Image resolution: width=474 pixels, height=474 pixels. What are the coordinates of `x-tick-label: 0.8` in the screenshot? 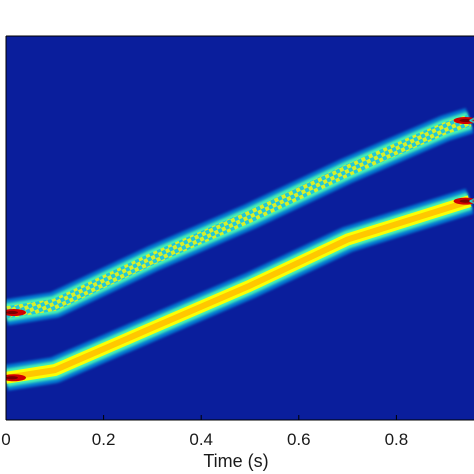 It's located at (397, 439).